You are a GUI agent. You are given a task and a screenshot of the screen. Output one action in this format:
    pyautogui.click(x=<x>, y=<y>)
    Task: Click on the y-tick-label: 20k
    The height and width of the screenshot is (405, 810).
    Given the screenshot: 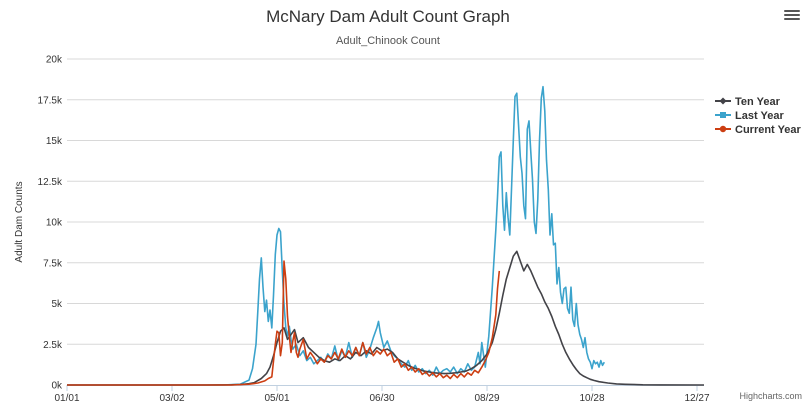 What is the action you would take?
    pyautogui.click(x=54, y=60)
    